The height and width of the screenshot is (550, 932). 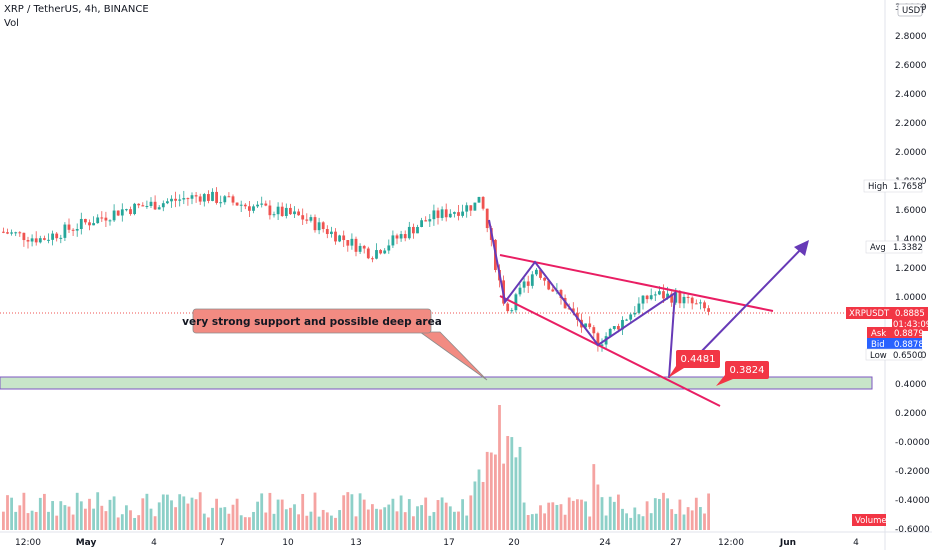 I want to click on target-label-2-box, so click(x=747, y=370).